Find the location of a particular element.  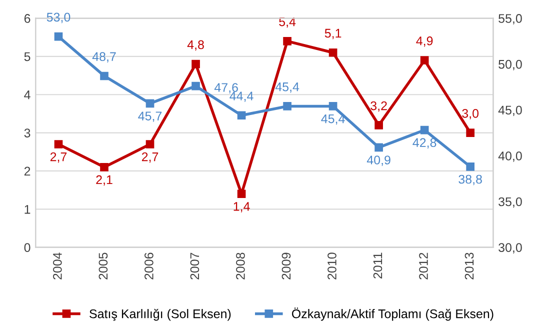

data-label: 38,8 is located at coordinates (470, 180).